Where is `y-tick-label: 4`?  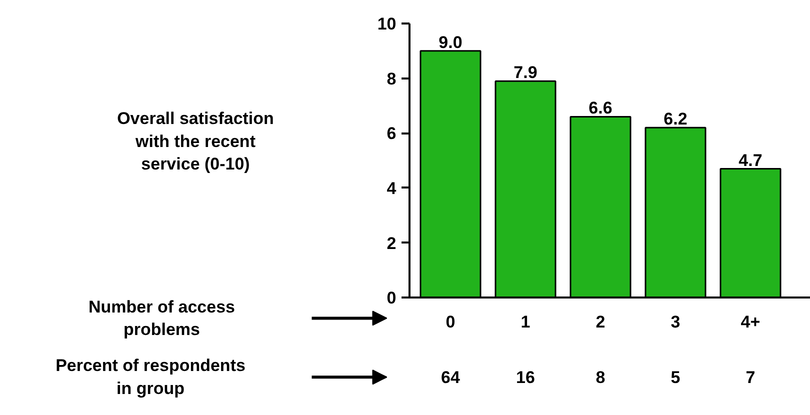
y-tick-label: 4 is located at coordinates (391, 188).